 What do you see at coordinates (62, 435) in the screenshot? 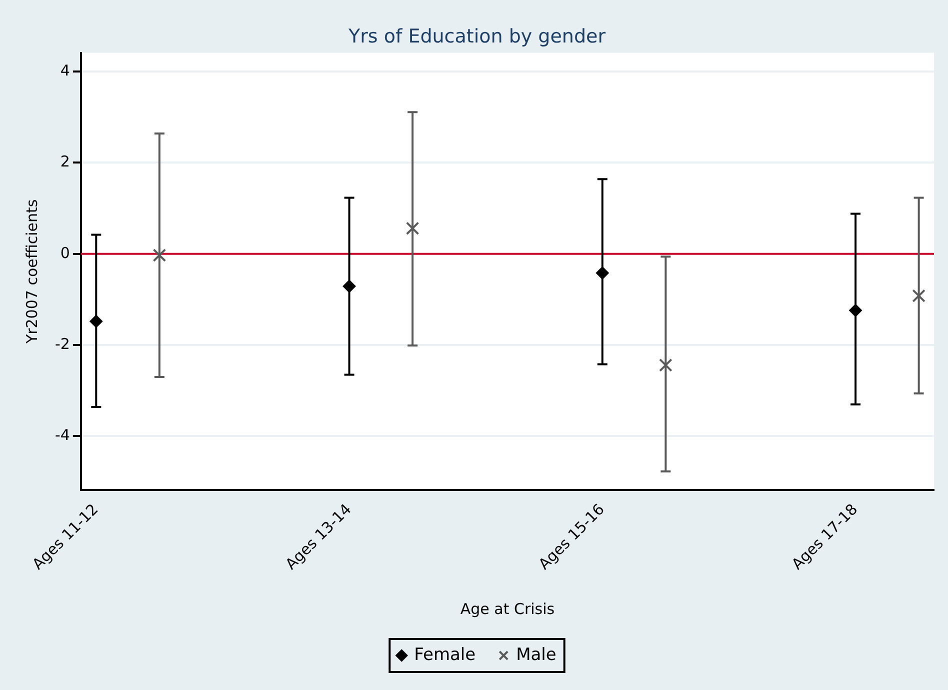
I see `y-tick-label: -4` at bounding box center [62, 435].